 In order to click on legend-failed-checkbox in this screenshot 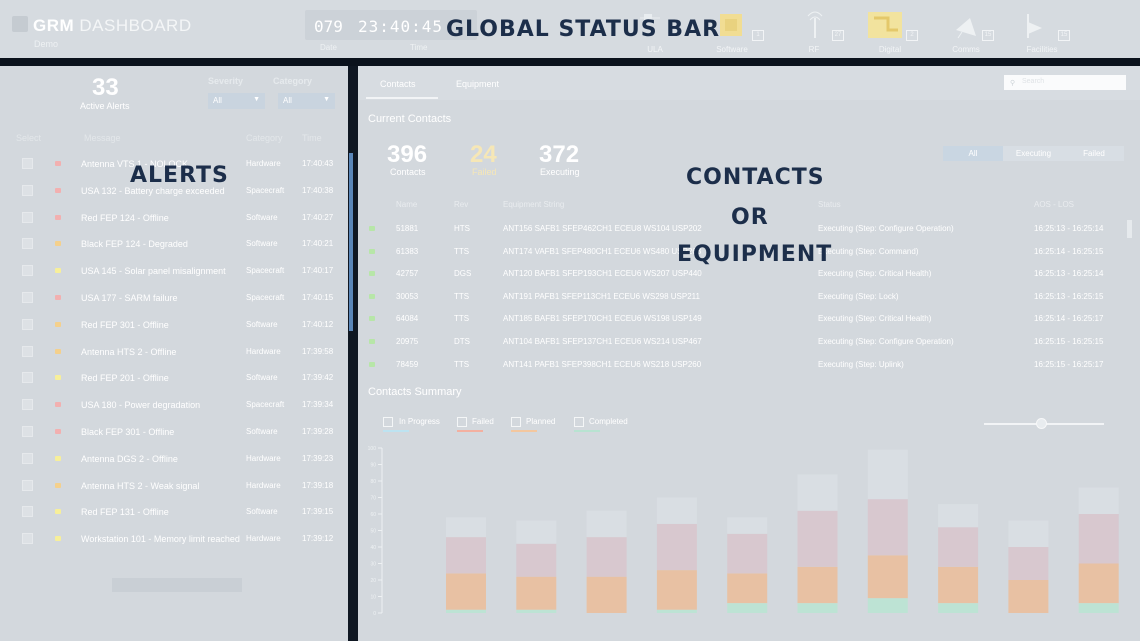, I will do `click(462, 422)`.